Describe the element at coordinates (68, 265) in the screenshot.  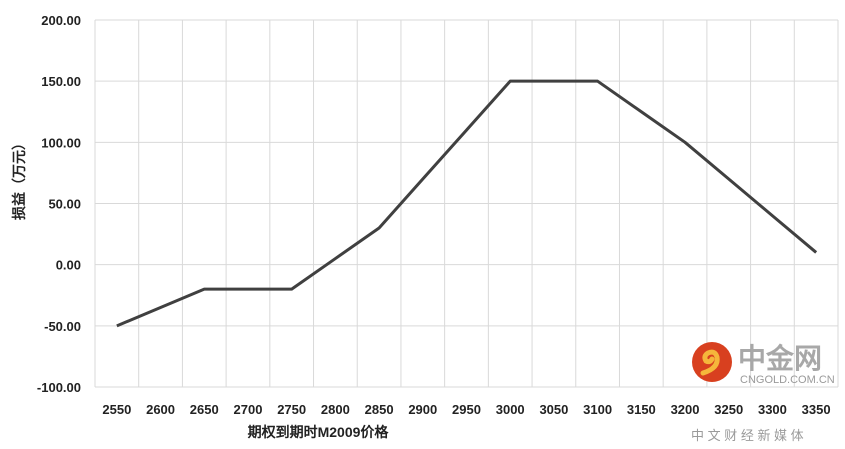
I see `y-tick-label: 0.00` at that location.